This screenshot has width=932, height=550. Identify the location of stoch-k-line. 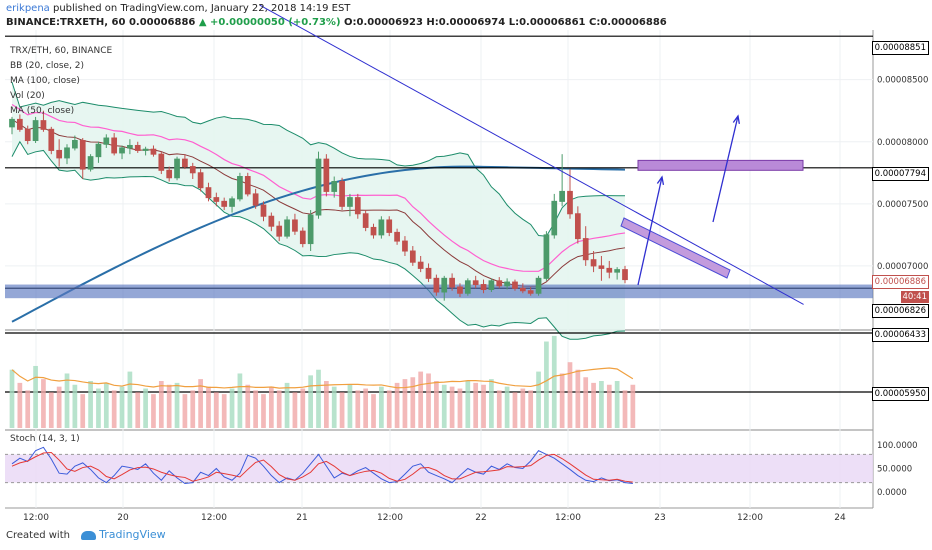
(322, 465).